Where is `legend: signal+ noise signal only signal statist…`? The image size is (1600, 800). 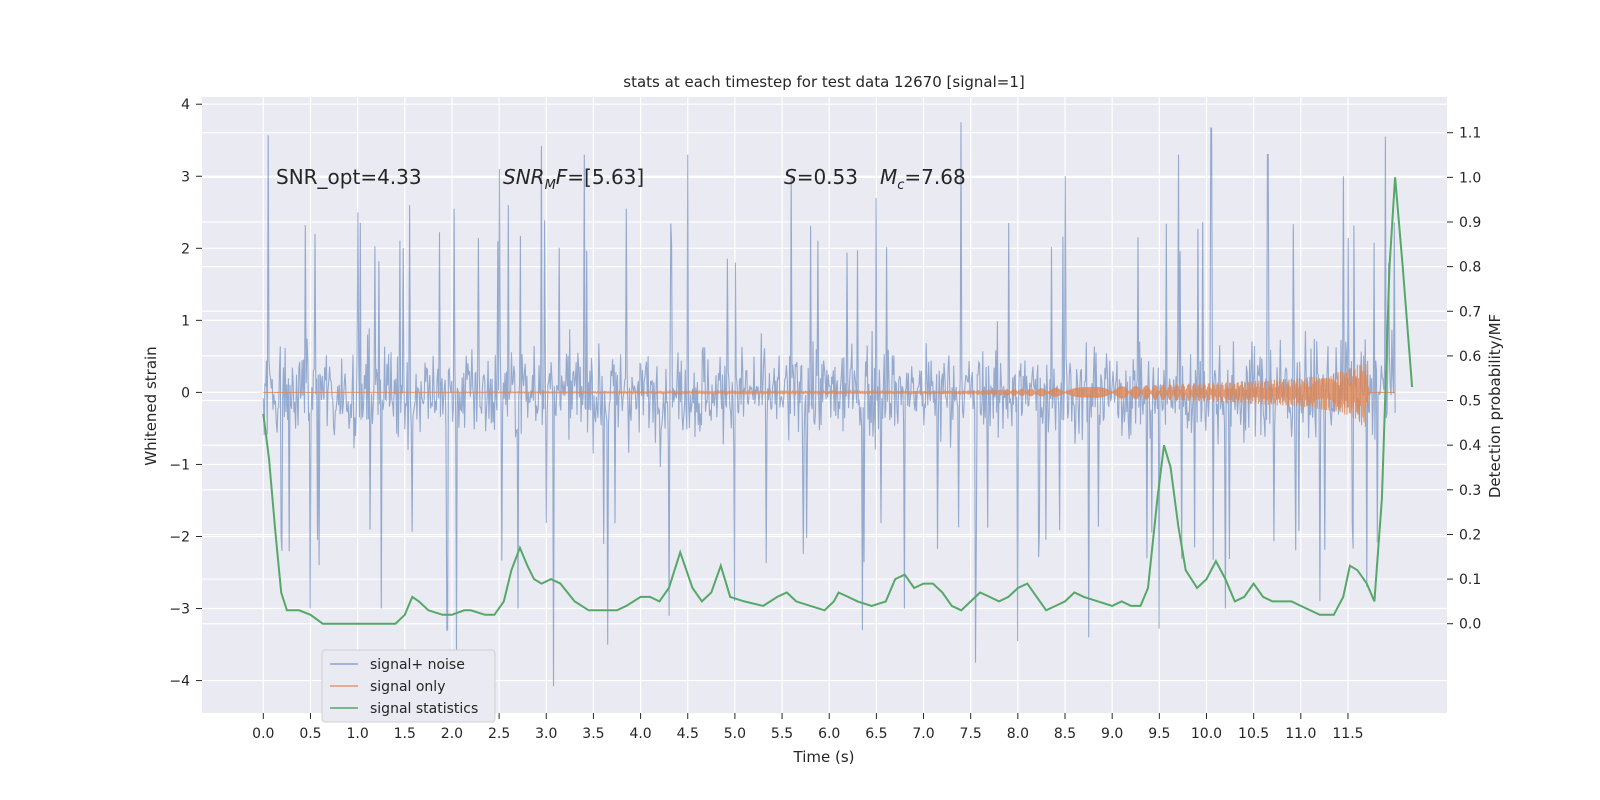 legend: signal+ noise signal only signal statist… is located at coordinates (408, 686).